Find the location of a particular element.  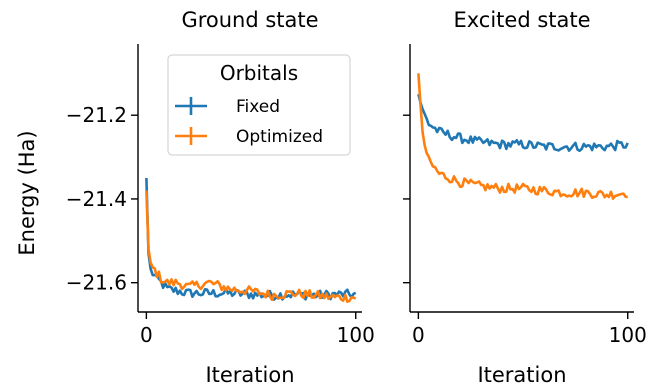

legend-entry-label: Fixed is located at coordinates (258, 107).